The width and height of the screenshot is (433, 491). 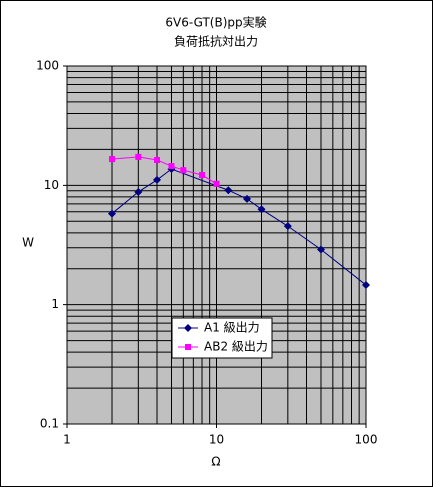 What do you see at coordinates (239, 227) in the screenshot?
I see `series-line` at bounding box center [239, 227].